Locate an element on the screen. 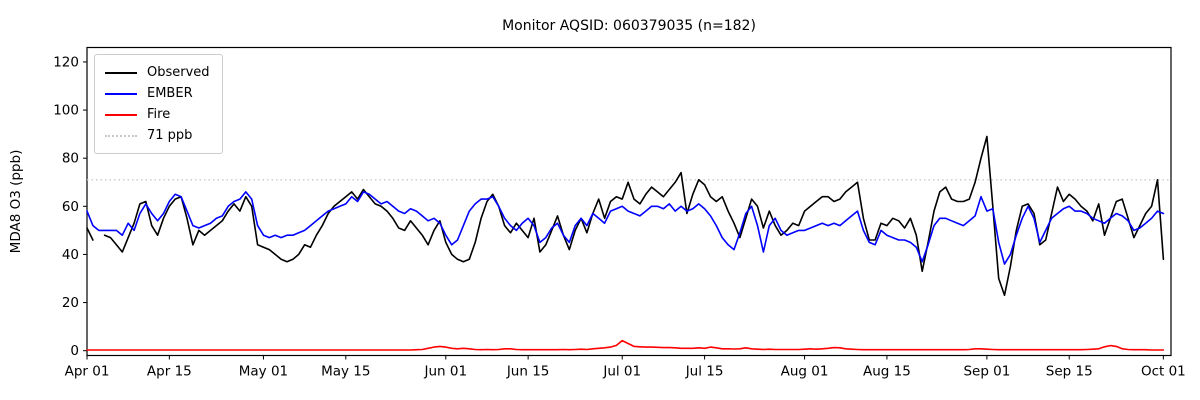  legend-label-observed: Observed is located at coordinates (178, 72).